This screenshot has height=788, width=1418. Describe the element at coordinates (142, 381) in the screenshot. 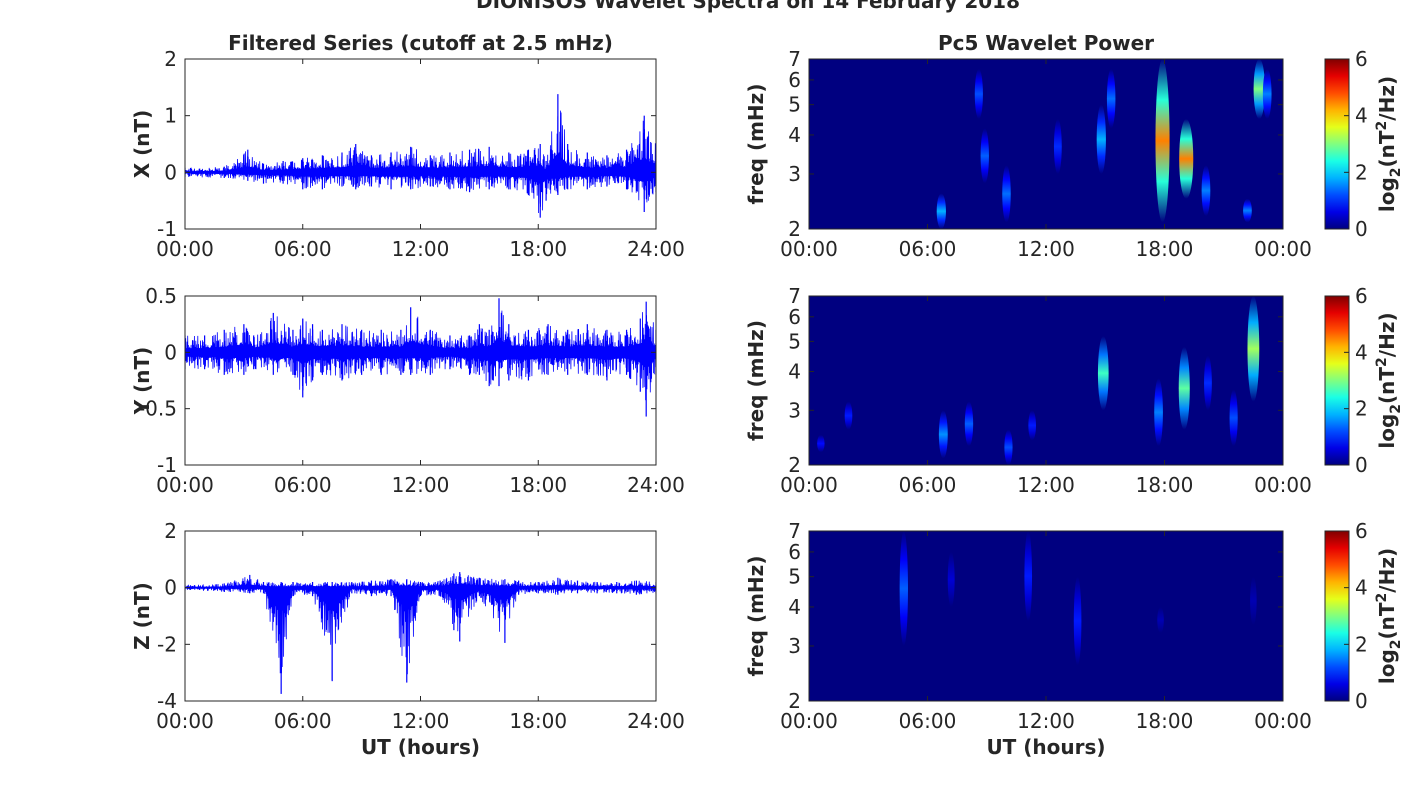

I see `ts-y-ylabel: Y (nT)` at that location.